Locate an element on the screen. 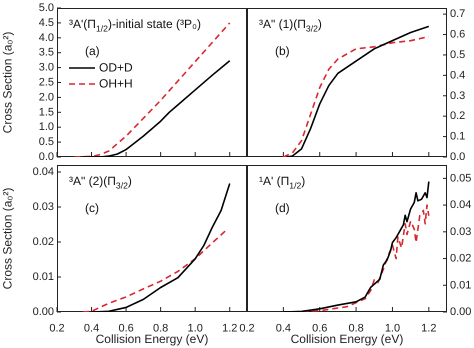  y-tick-label: 0.6 is located at coordinates (458, 34).